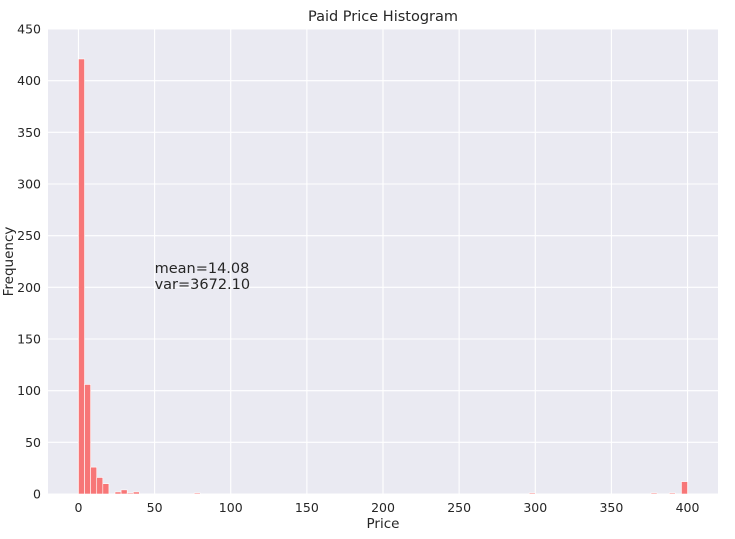  What do you see at coordinates (459, 507) in the screenshot?
I see `x-tick-label: 250` at bounding box center [459, 507].